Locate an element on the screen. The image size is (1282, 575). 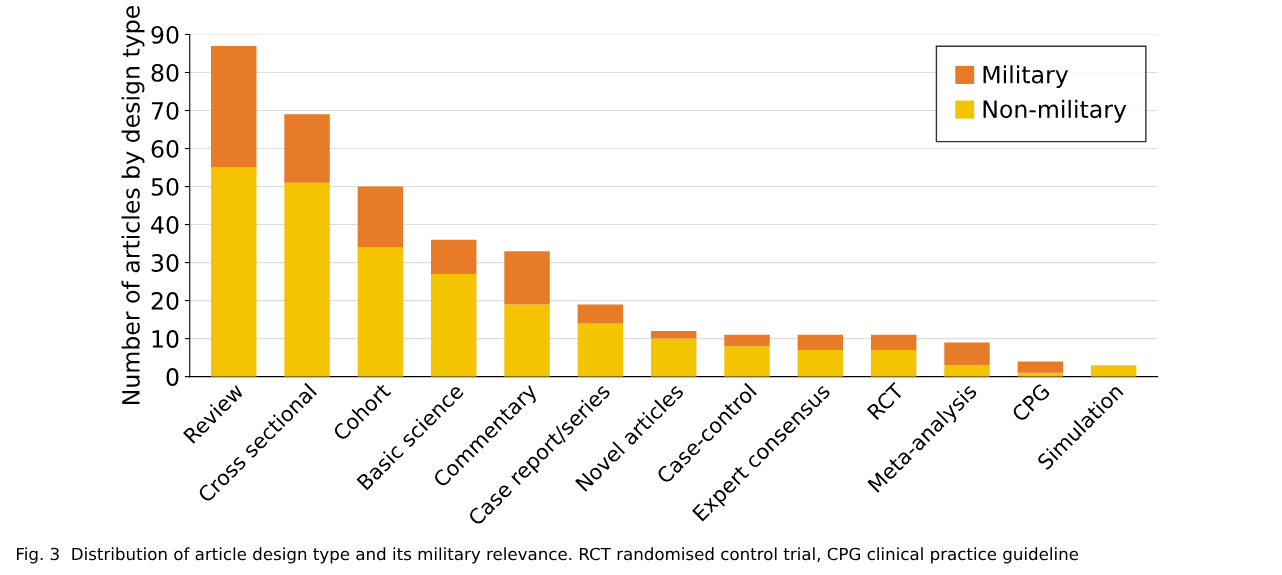
y-tick-label: 30 is located at coordinates (165, 263).